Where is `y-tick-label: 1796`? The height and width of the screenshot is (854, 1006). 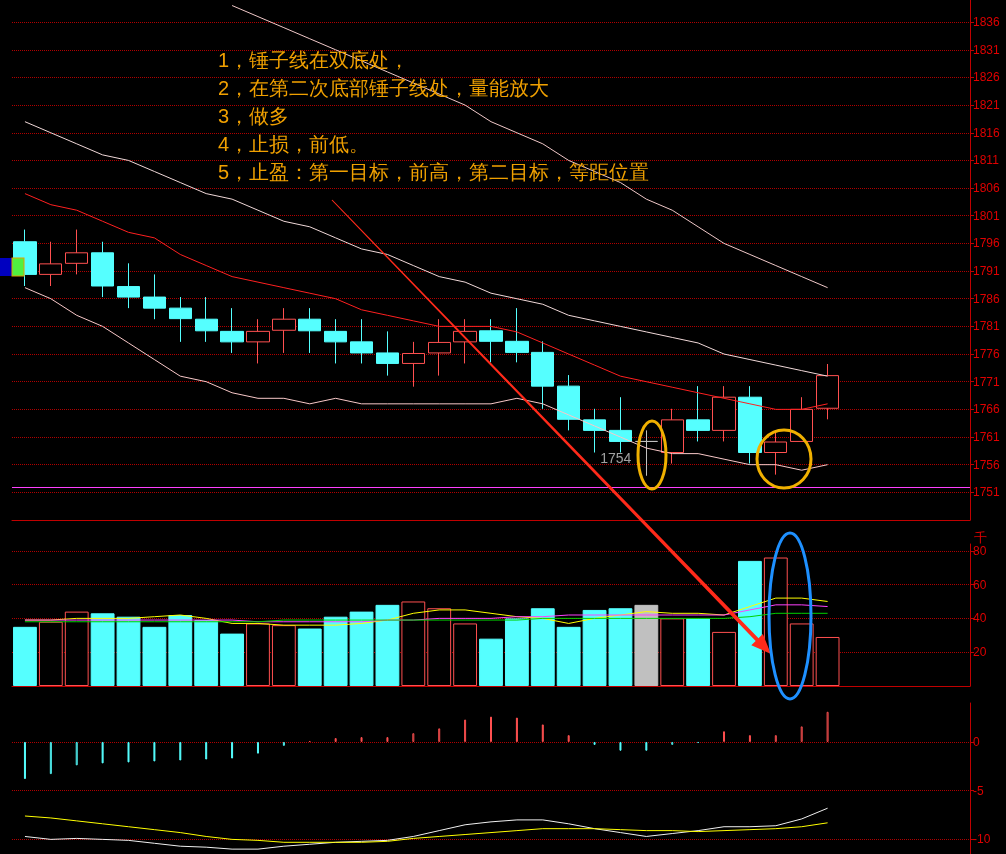
y-tick-label: 1796 is located at coordinates (987, 243).